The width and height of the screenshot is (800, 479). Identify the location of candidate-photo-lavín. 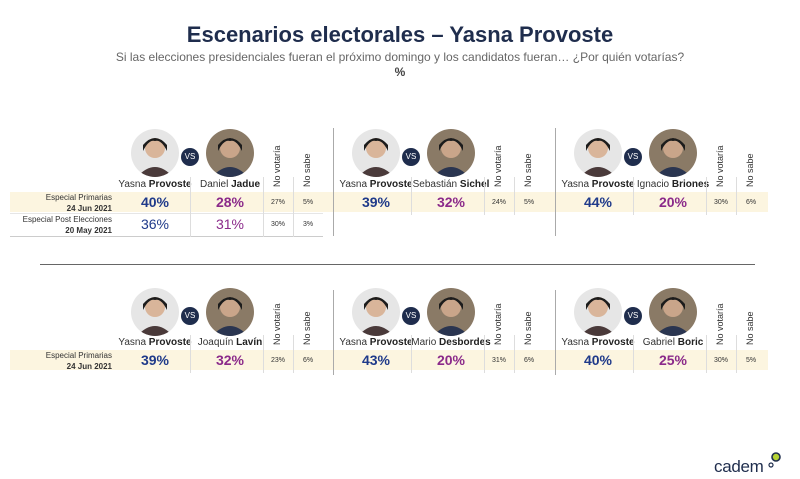
(230, 312).